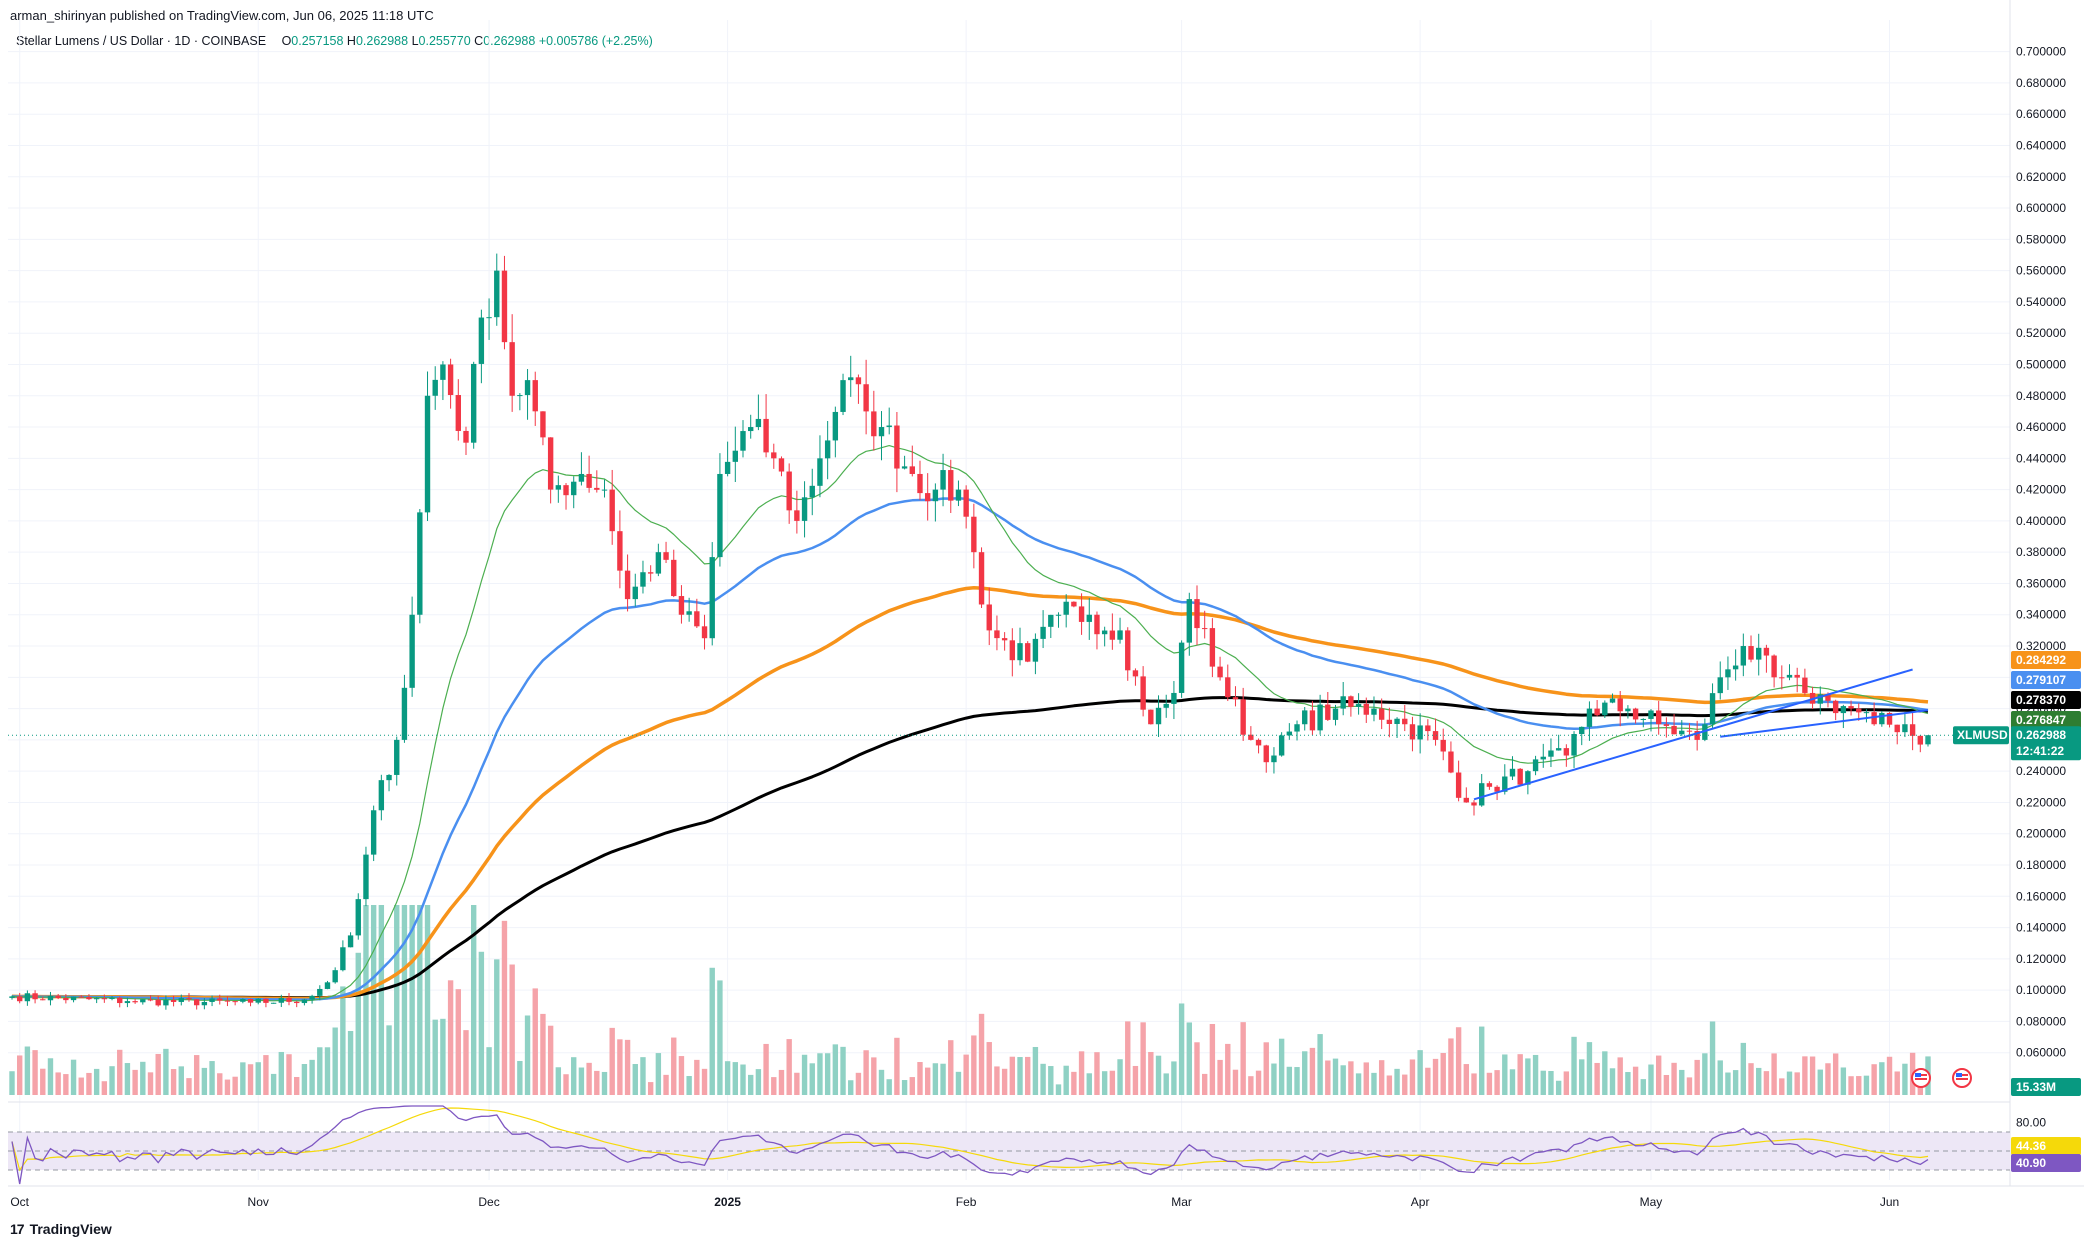  What do you see at coordinates (2041, 302) in the screenshot?
I see `price-tick-label: 0.540000` at bounding box center [2041, 302].